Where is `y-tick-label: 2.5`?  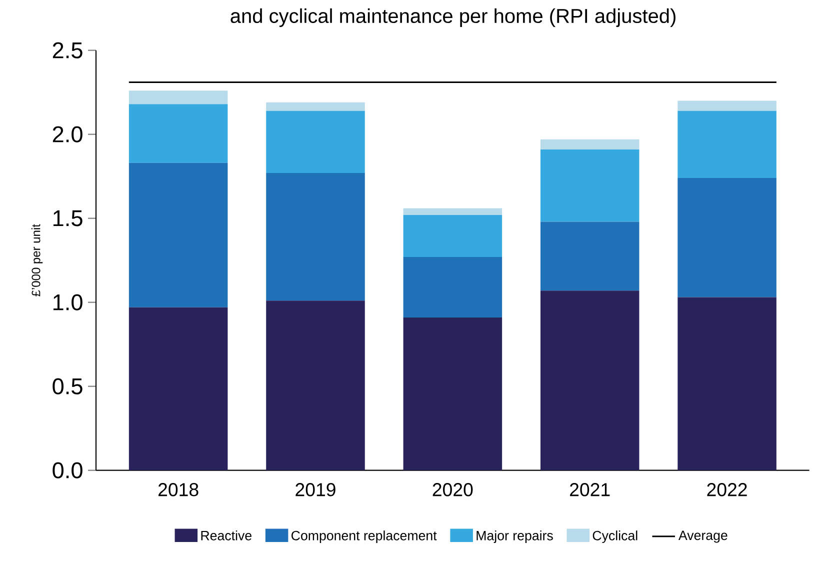
y-tick-label: 2.5 is located at coordinates (67, 50).